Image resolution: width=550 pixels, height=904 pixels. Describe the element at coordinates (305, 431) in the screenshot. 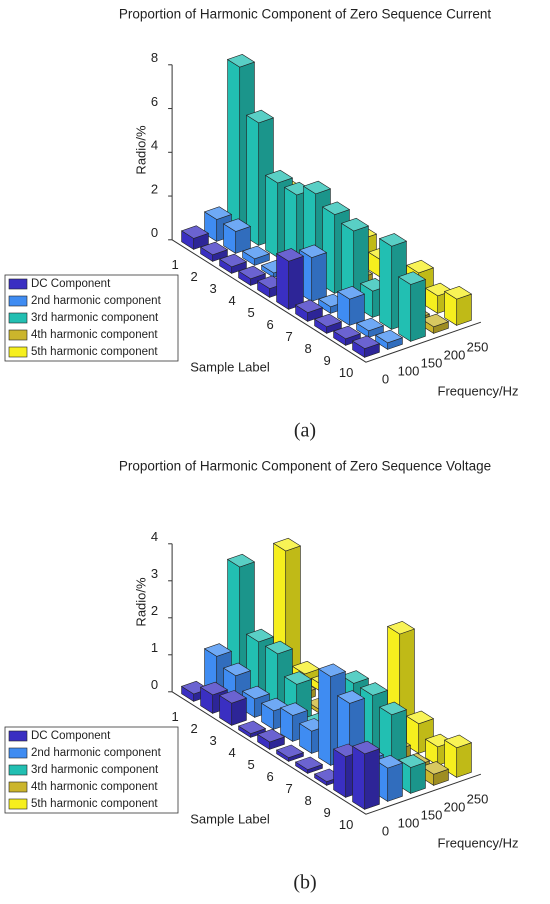

I see `caption: (a)` at that location.